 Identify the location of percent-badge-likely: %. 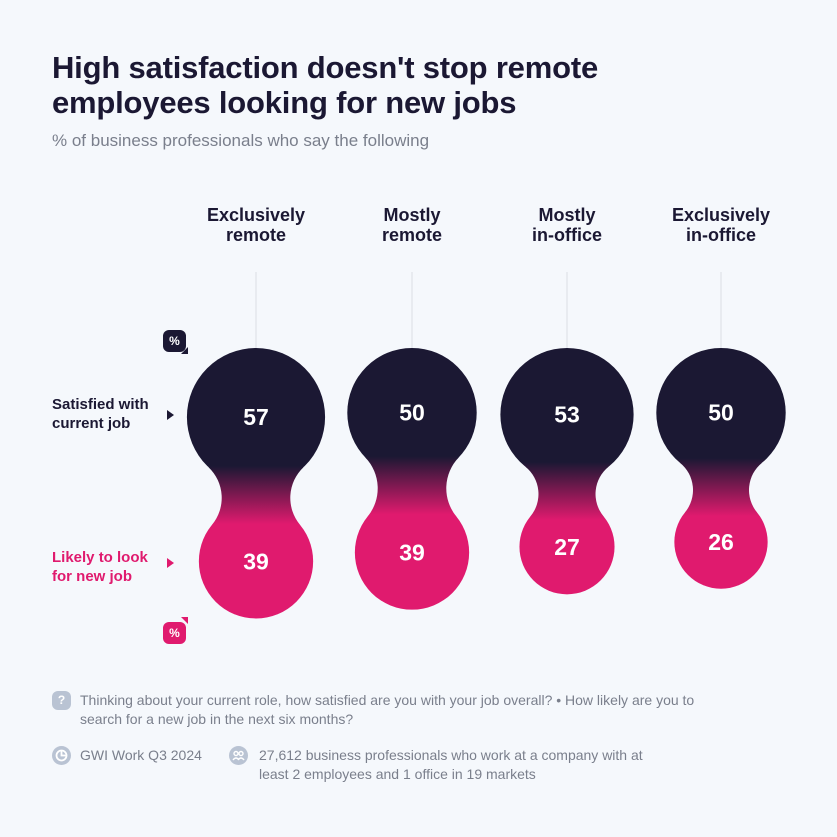
(174, 633).